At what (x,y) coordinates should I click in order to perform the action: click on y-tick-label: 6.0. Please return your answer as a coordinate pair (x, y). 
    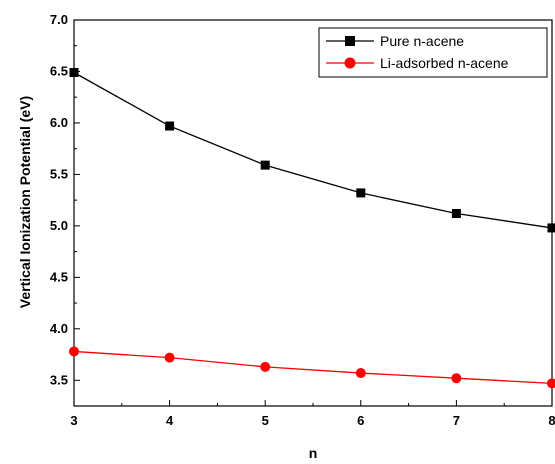
    Looking at the image, I should click on (59, 122).